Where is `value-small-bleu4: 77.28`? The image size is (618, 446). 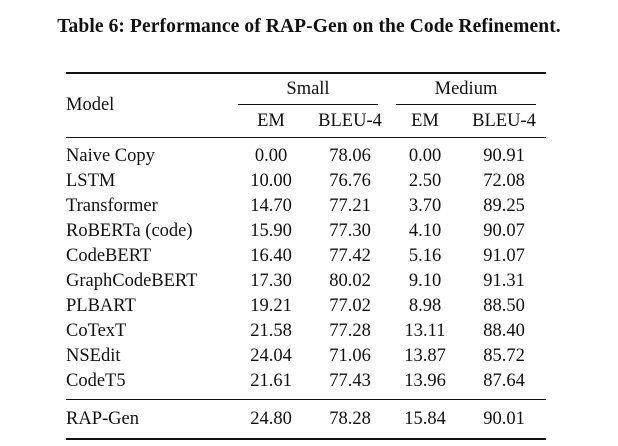 value-small-bleu4: 77.28 is located at coordinates (350, 331).